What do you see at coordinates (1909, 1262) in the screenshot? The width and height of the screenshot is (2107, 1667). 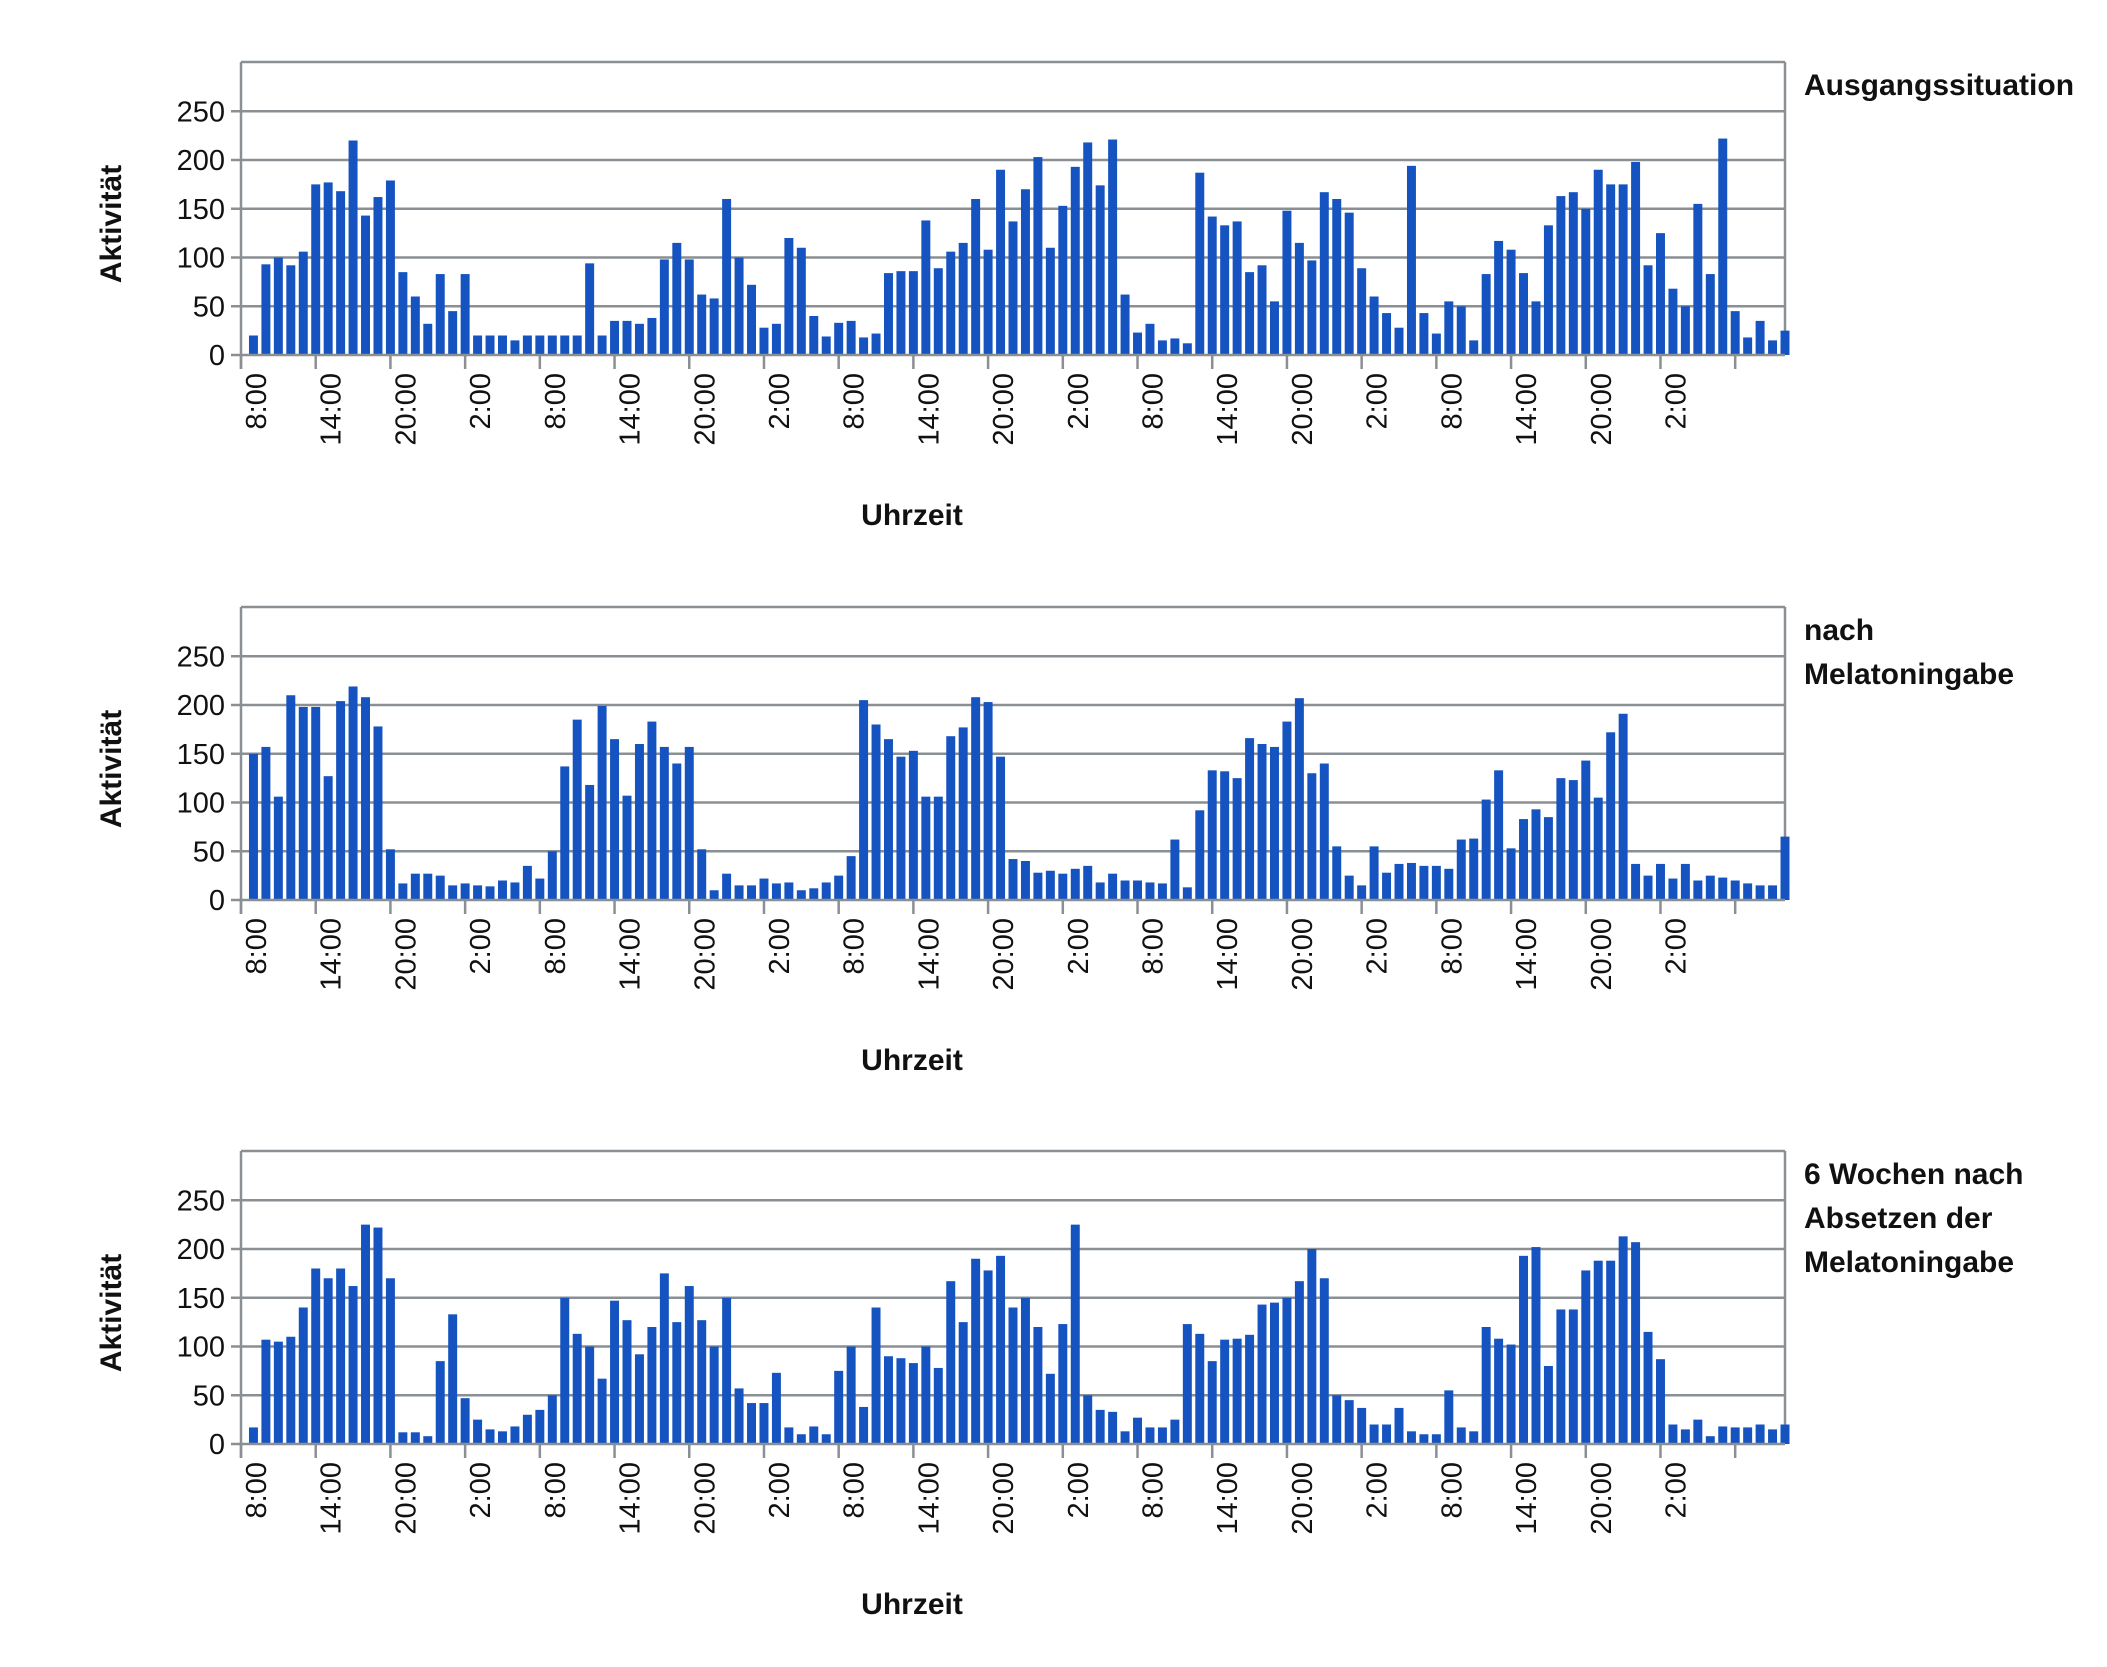 I see `panel-title-line: Melatoningabe` at bounding box center [1909, 1262].